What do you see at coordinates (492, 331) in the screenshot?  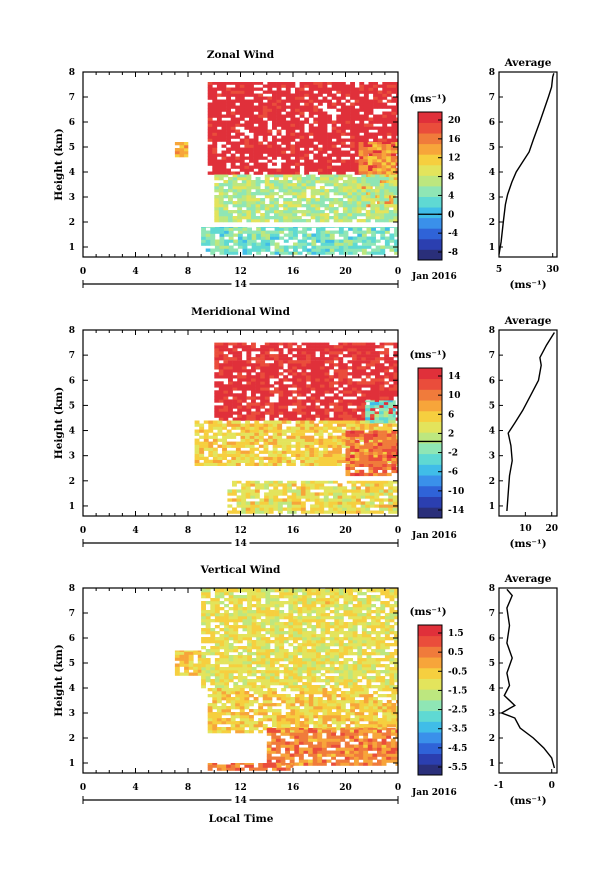 I see `average-y-tick-label: 8` at bounding box center [492, 331].